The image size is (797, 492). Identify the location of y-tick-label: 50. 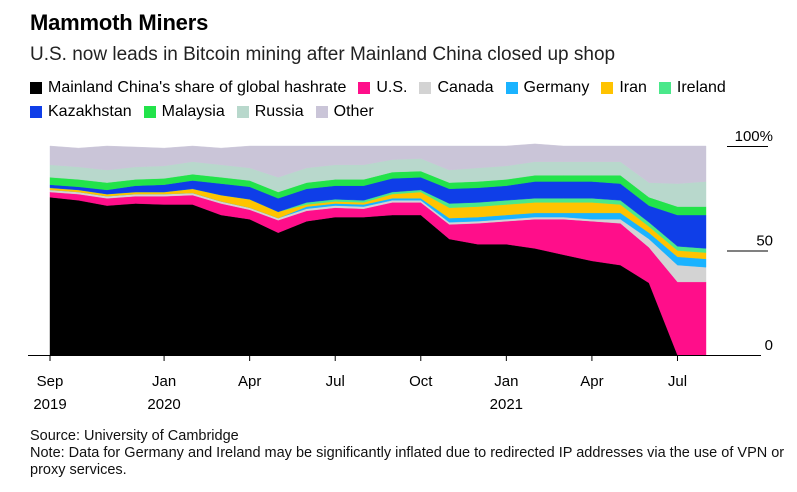
(764, 241).